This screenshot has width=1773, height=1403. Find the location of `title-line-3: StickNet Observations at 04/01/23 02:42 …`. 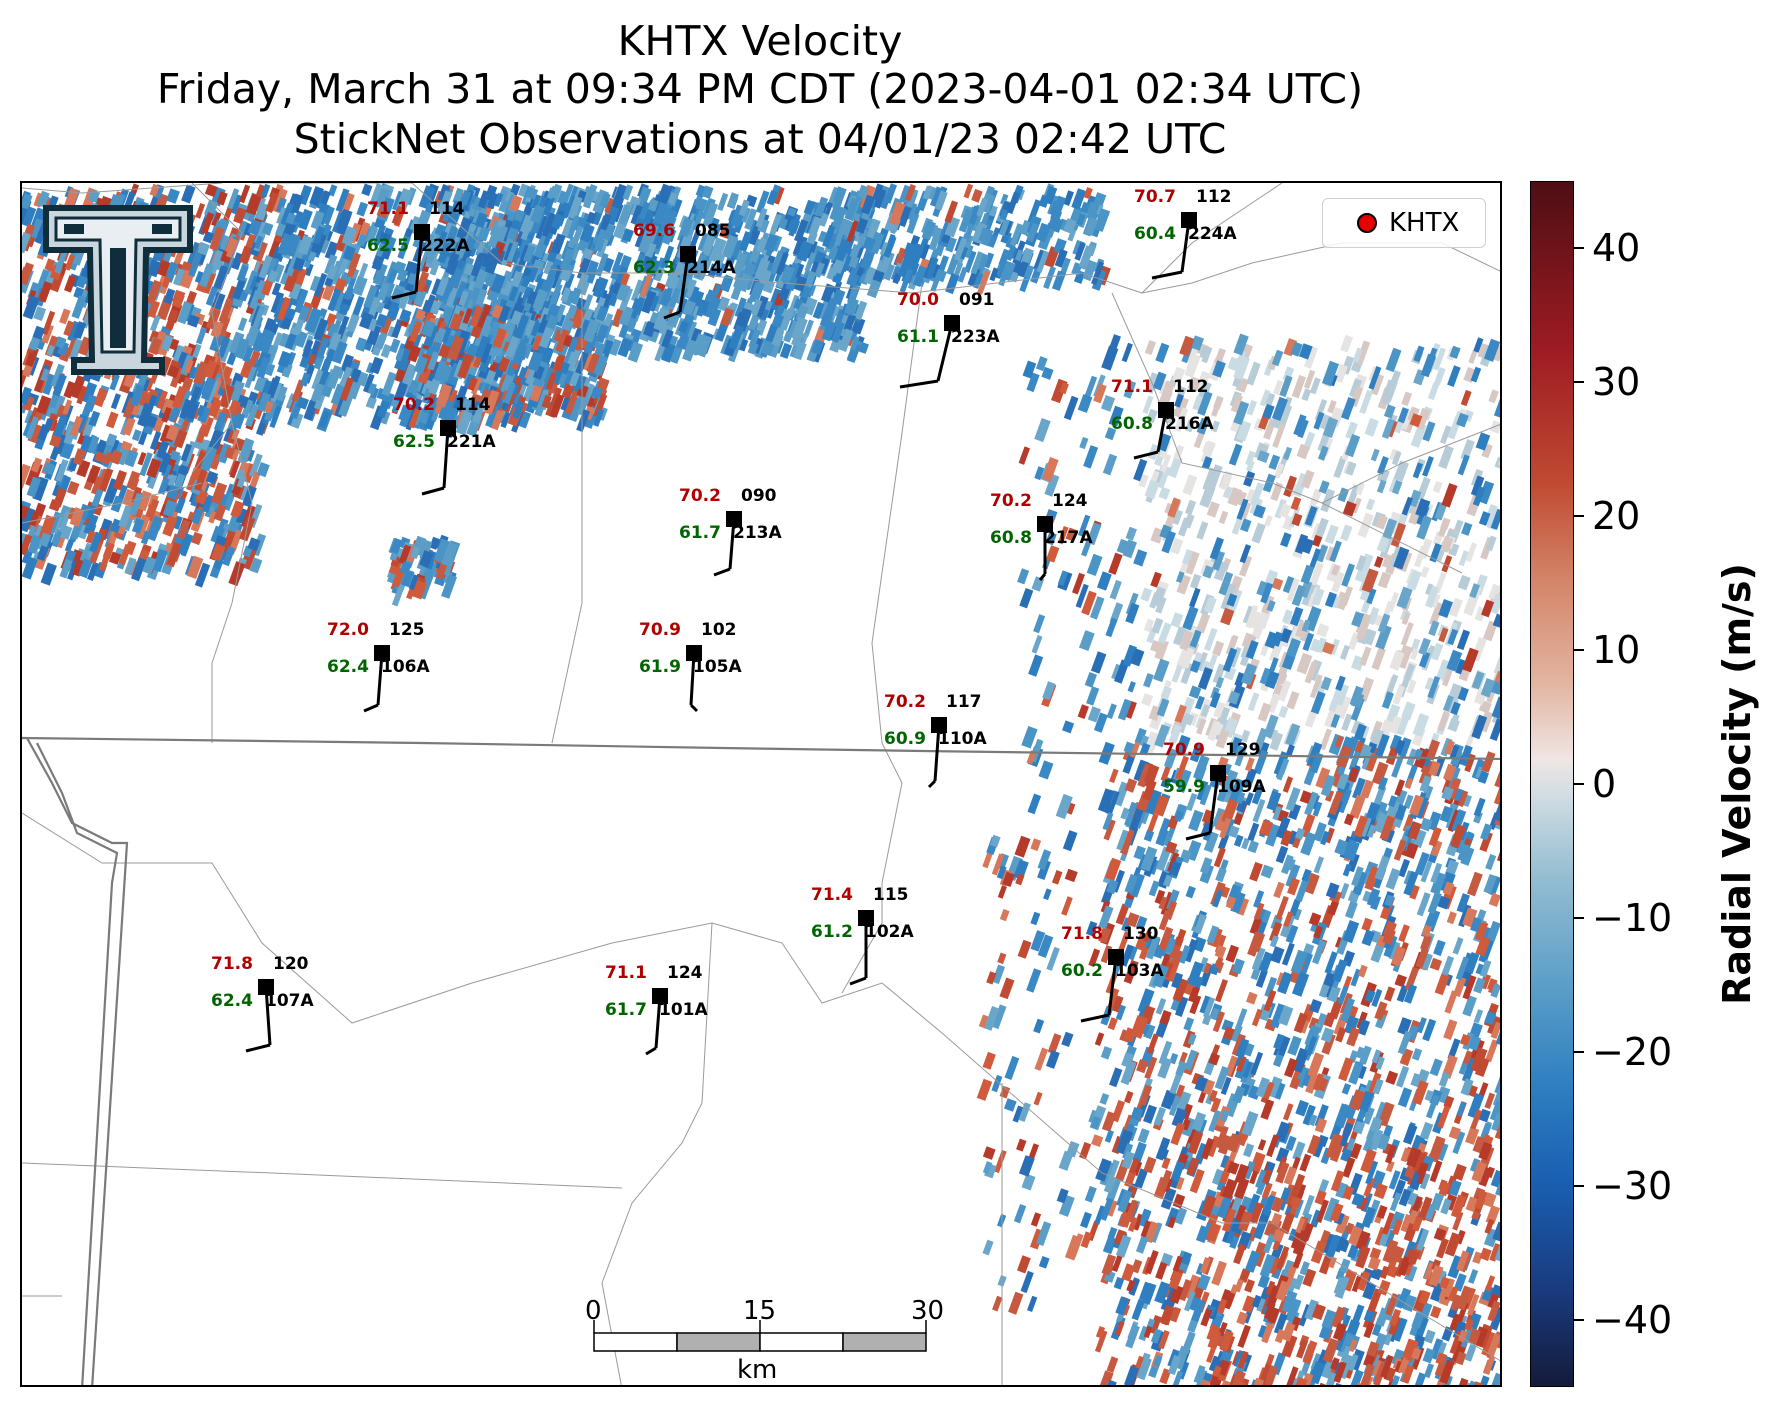

title-line-3: StickNet Observations at 04/01/23 02:42 … is located at coordinates (760, 139).